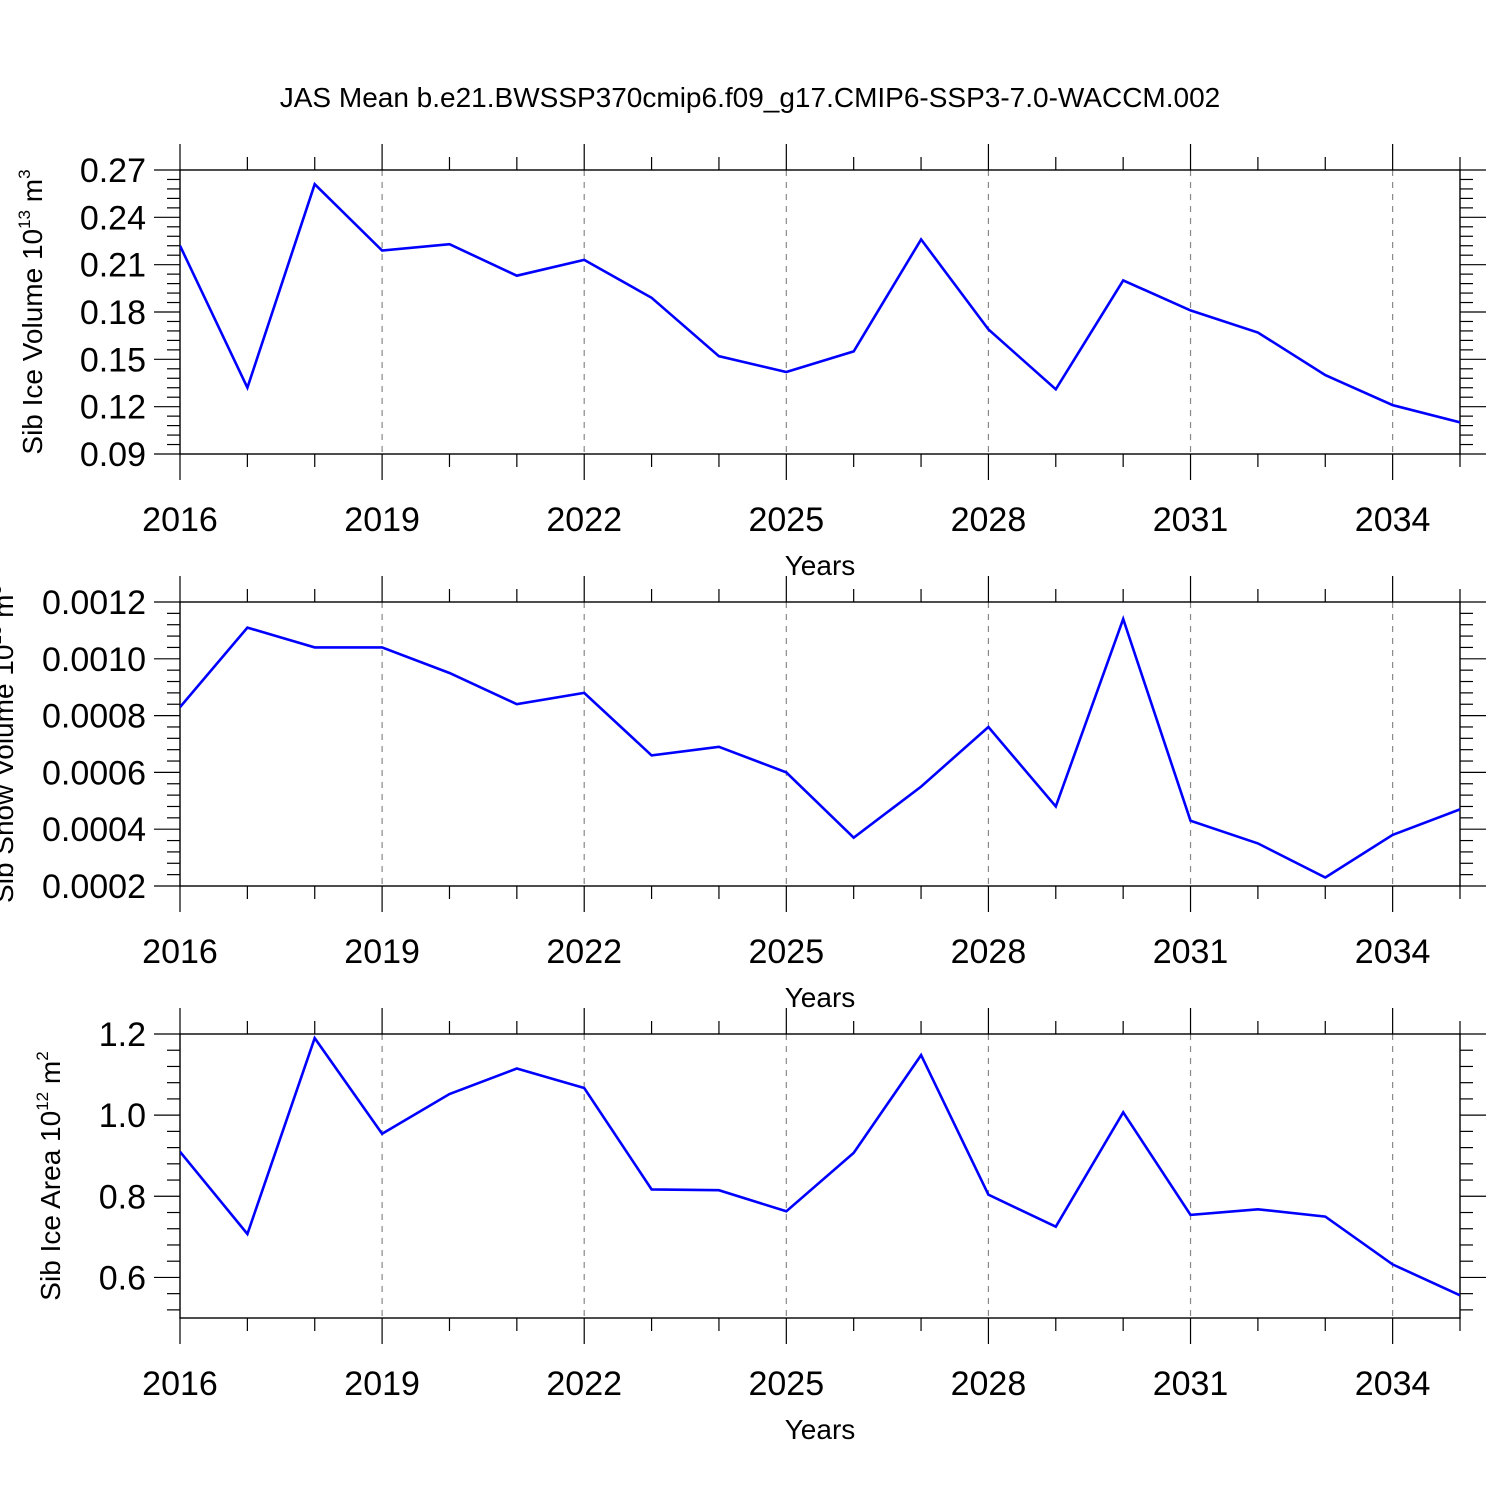 This screenshot has width=1500, height=1500. What do you see at coordinates (113, 455) in the screenshot?
I see `ice-volume-y-tick-label: 0.09` at bounding box center [113, 455].